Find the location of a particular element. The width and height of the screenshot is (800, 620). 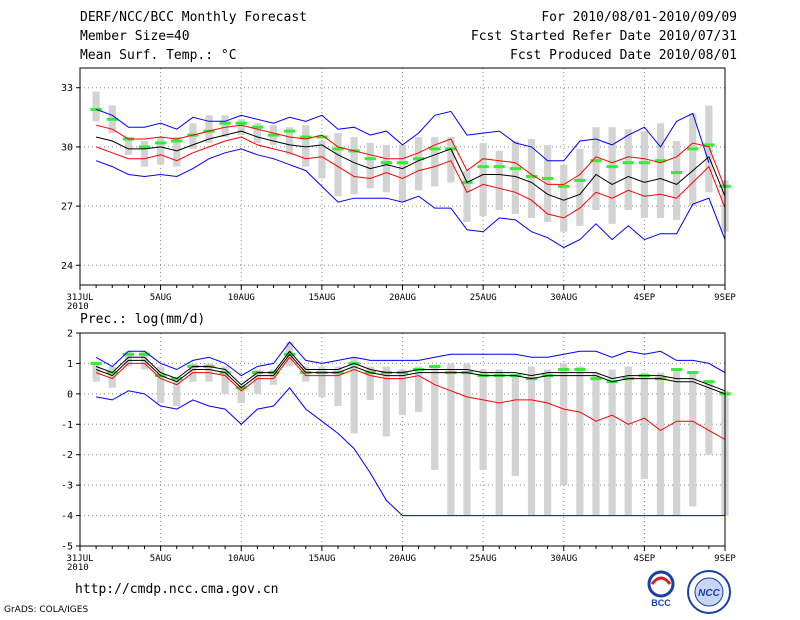

prec-xtick-label: 25AUG is located at coordinates (483, 559).